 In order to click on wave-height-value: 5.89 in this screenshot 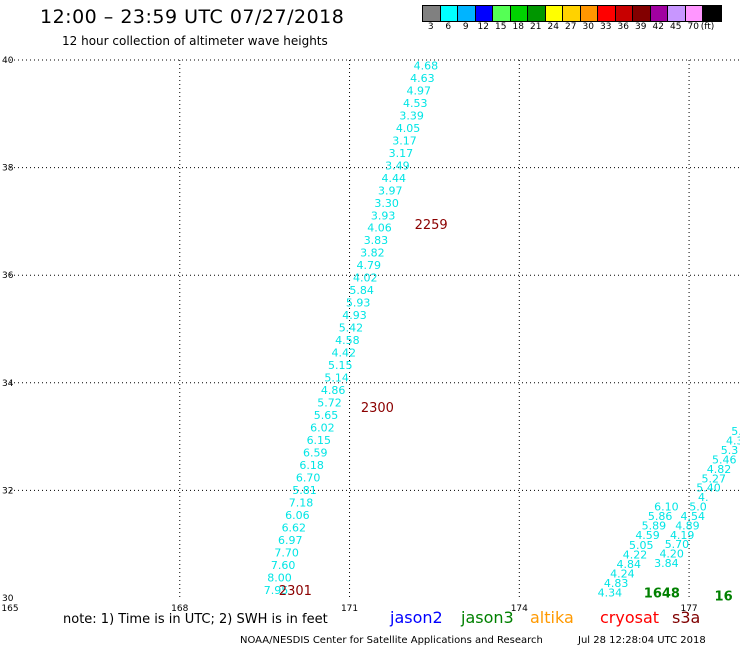, I will do `click(654, 526)`.